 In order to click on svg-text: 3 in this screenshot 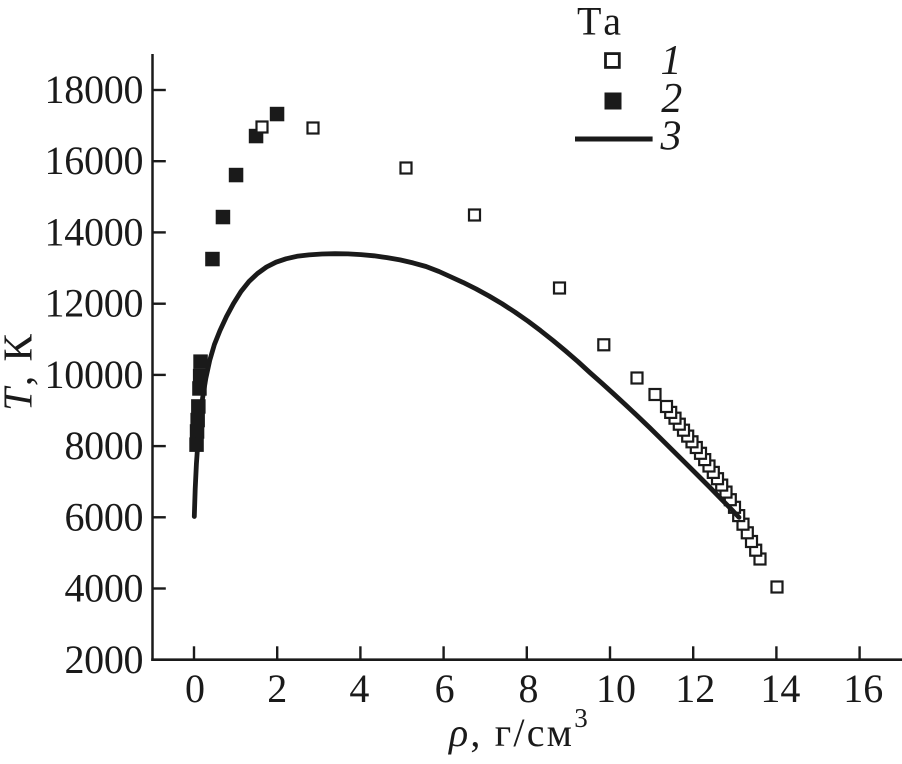, I will do `click(671, 137)`.